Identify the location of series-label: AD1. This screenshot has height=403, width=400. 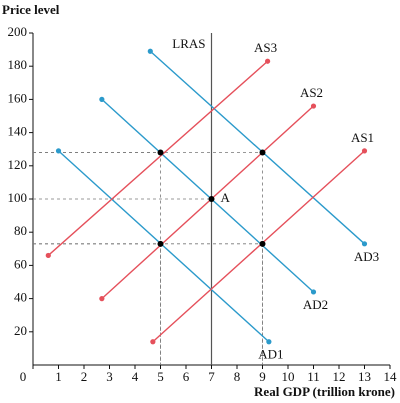
(270, 354).